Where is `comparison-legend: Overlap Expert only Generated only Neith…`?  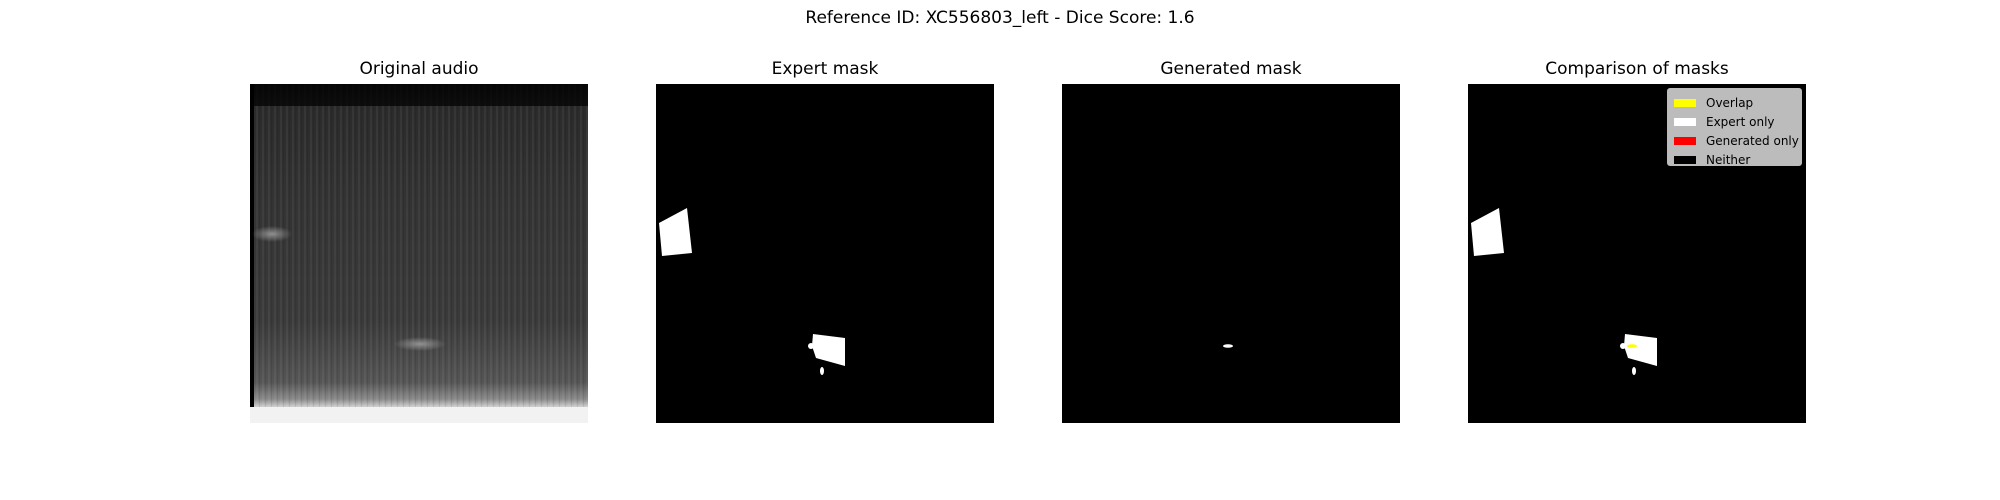
comparison-legend: Overlap Expert only Generated only Neith… is located at coordinates (1734, 128).